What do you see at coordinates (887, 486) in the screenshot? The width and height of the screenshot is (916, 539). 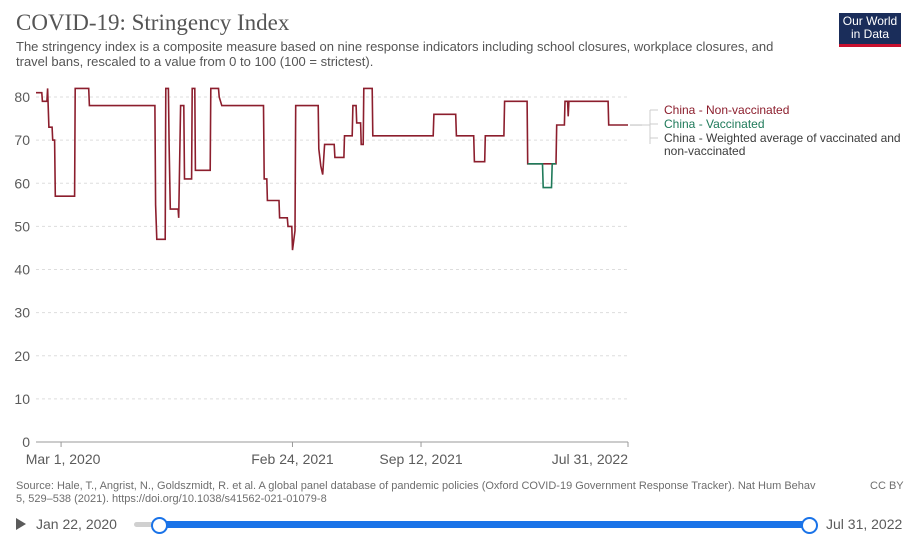 I see `license-label: CC BY` at bounding box center [887, 486].